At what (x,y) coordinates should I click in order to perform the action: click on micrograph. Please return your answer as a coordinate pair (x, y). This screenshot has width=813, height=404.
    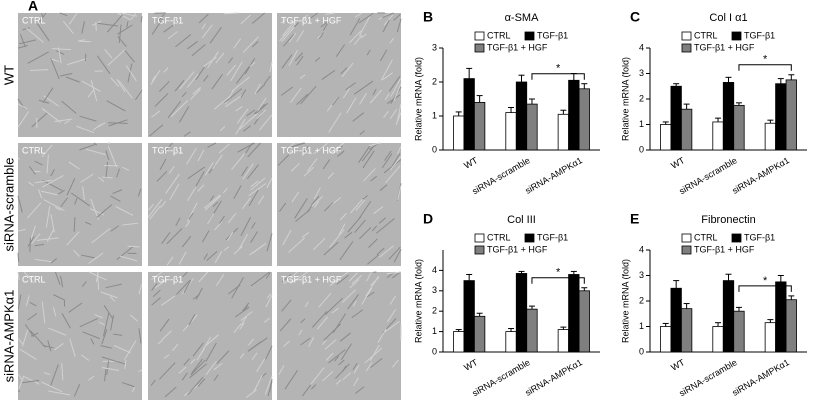
    Looking at the image, I should click on (80, 336).